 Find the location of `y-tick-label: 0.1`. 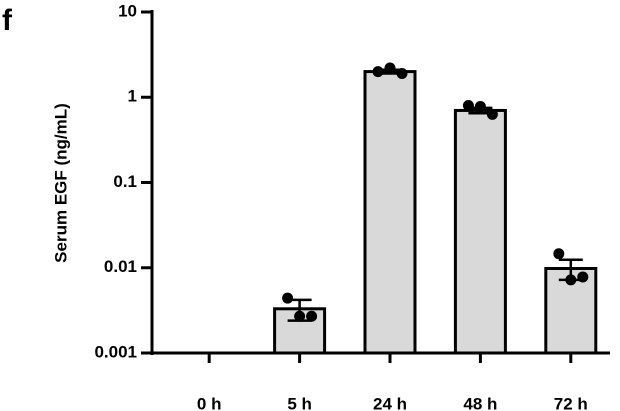

y-tick-label: 0.1 is located at coordinates (125, 181).